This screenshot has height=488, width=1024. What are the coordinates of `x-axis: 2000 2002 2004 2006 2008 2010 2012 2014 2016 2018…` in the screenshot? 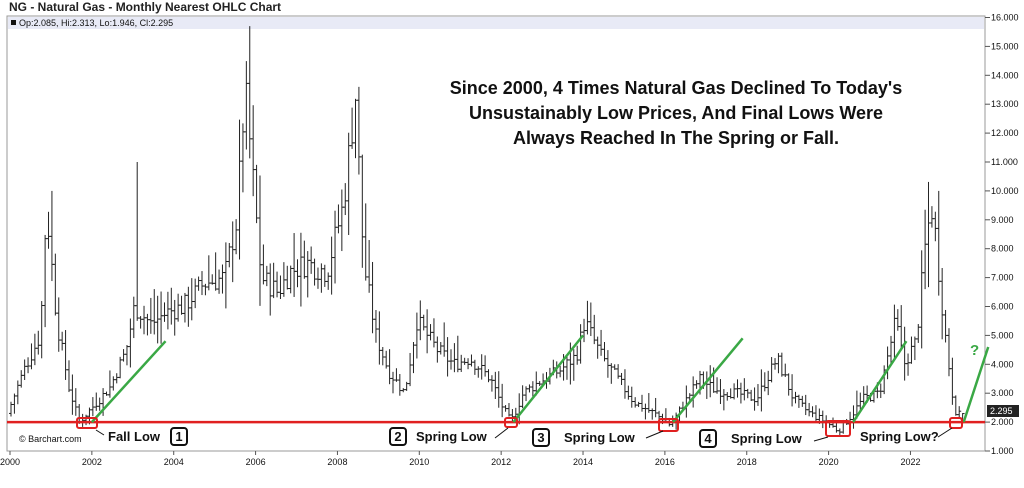 It's located at (460, 459).